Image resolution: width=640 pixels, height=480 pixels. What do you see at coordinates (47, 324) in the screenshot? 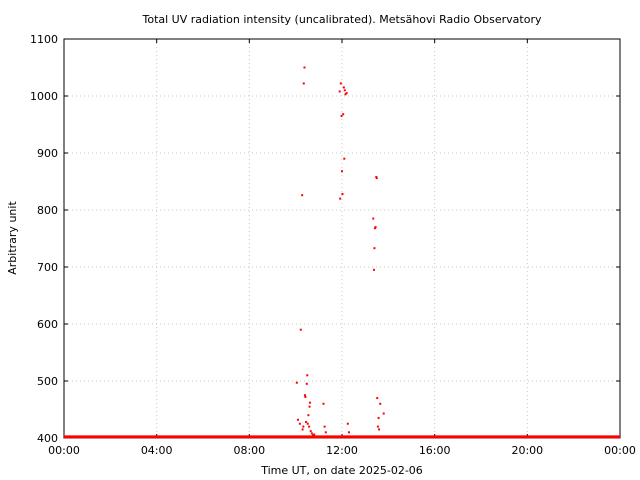
I see `y-tick-label: 600` at bounding box center [47, 324].